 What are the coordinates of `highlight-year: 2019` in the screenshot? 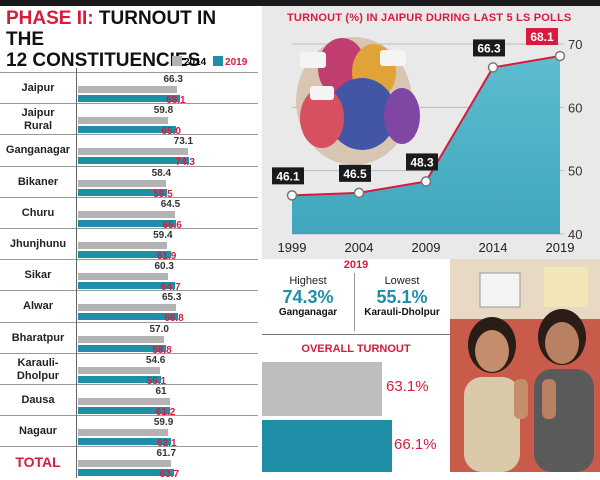 It's located at (356, 265).